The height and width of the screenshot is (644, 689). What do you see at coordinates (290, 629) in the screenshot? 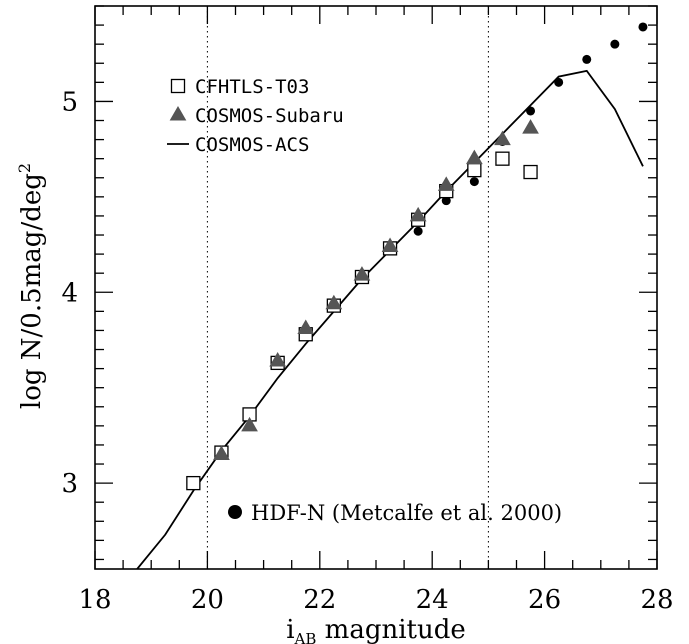
I see `x-axis-label-main: i` at bounding box center [290, 629].